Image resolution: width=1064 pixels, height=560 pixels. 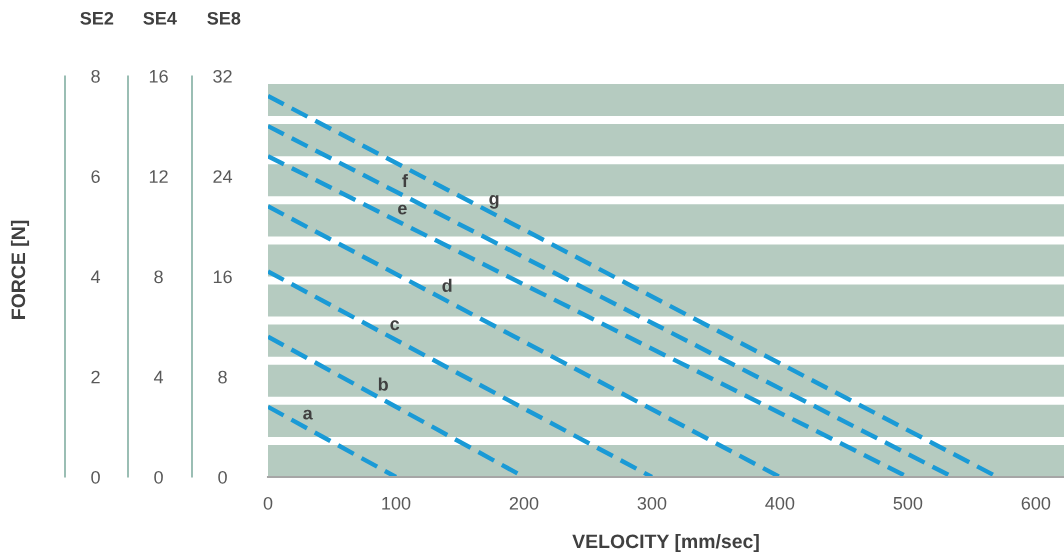 What do you see at coordinates (665, 543) in the screenshot?
I see `x-axis-title: VELOCITY [mm/sec]` at bounding box center [665, 543].